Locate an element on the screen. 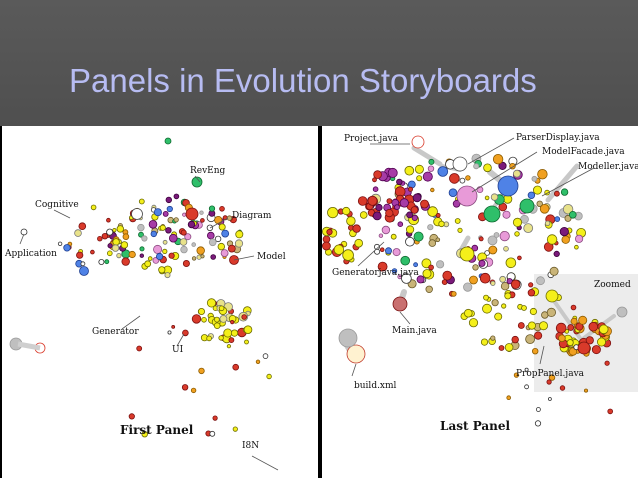 The image size is (638, 478). modeller-node is located at coordinates (527, 206).